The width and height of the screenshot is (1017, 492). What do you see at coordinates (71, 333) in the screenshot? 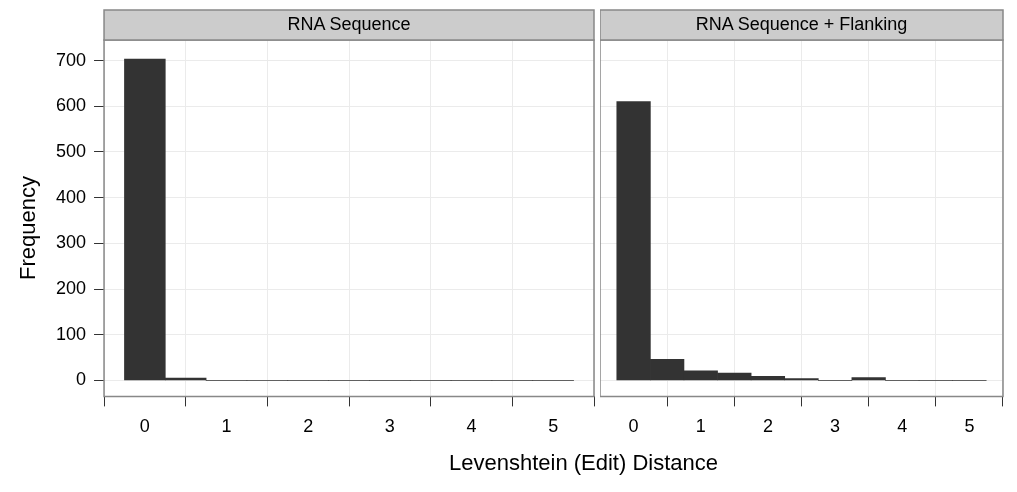
I see `y-tick-label: 100` at bounding box center [71, 333].